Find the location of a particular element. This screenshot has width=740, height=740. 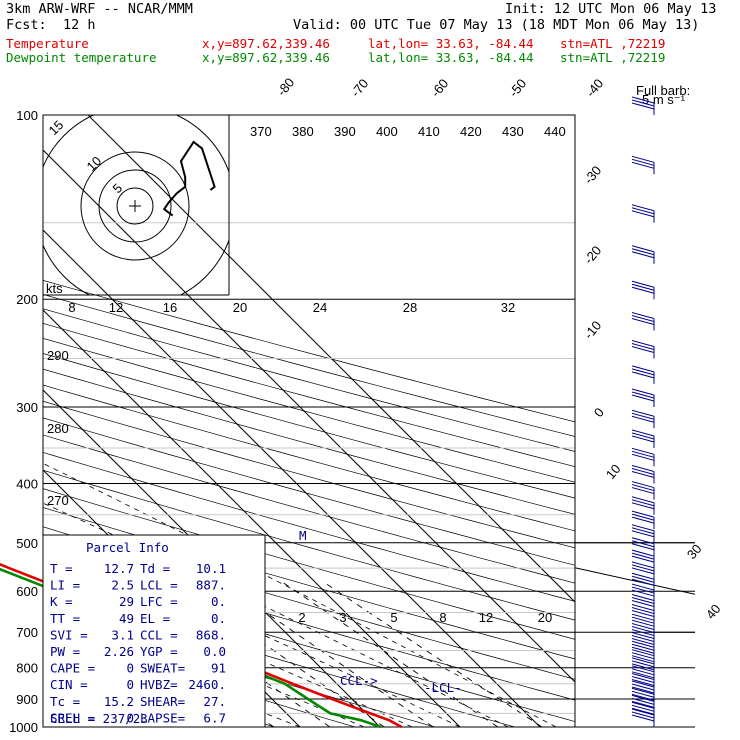

isotherm-label: 10 is located at coordinates (613, 471).